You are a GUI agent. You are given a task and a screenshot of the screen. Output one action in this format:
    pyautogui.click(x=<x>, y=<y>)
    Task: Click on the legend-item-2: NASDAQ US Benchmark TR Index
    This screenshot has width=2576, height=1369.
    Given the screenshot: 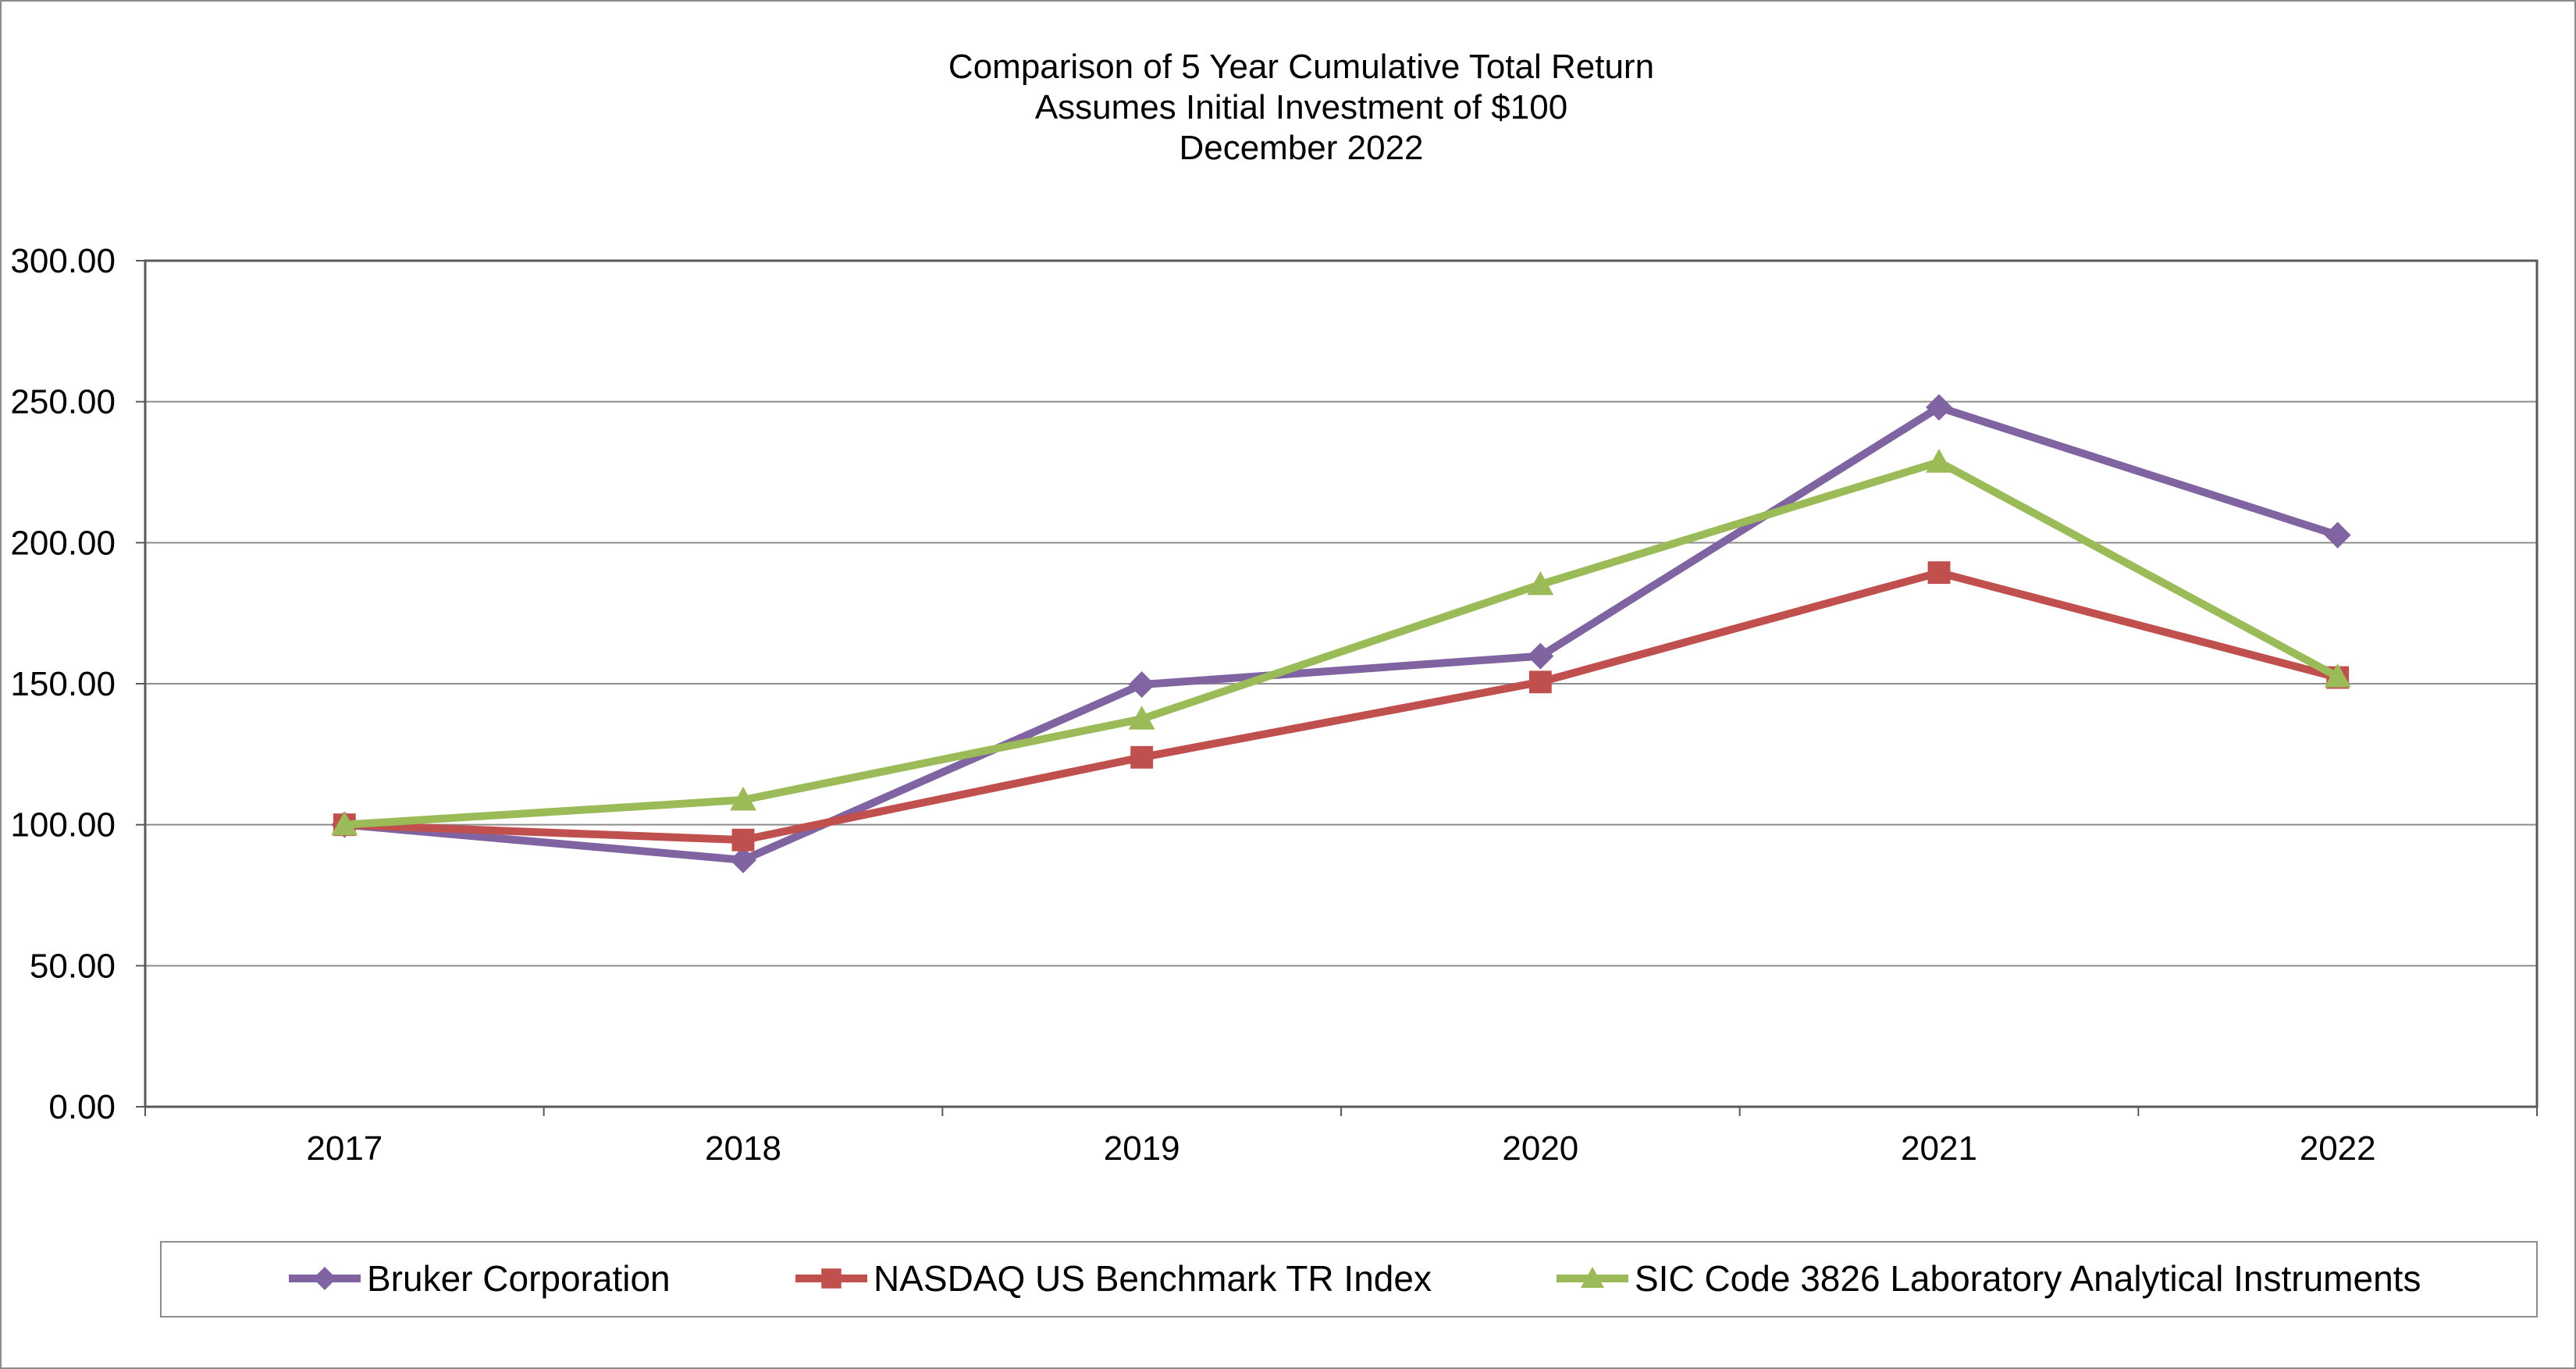 What is the action you would take?
    pyautogui.click(x=1113, y=1278)
    